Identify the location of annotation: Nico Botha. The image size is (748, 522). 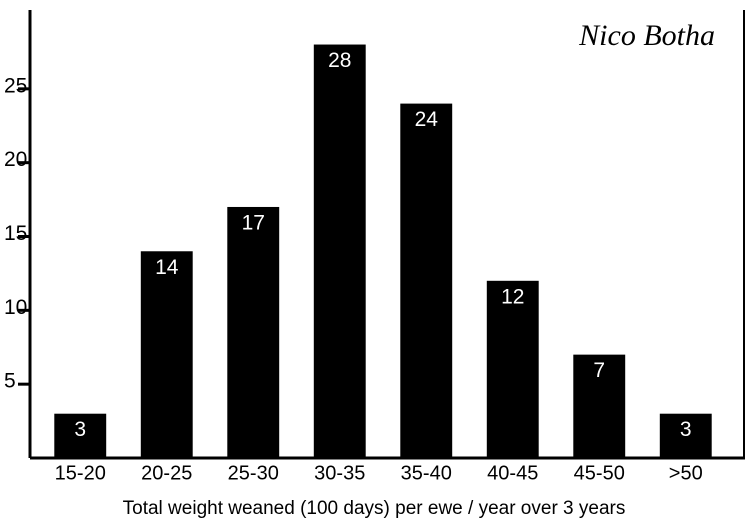
(646, 35).